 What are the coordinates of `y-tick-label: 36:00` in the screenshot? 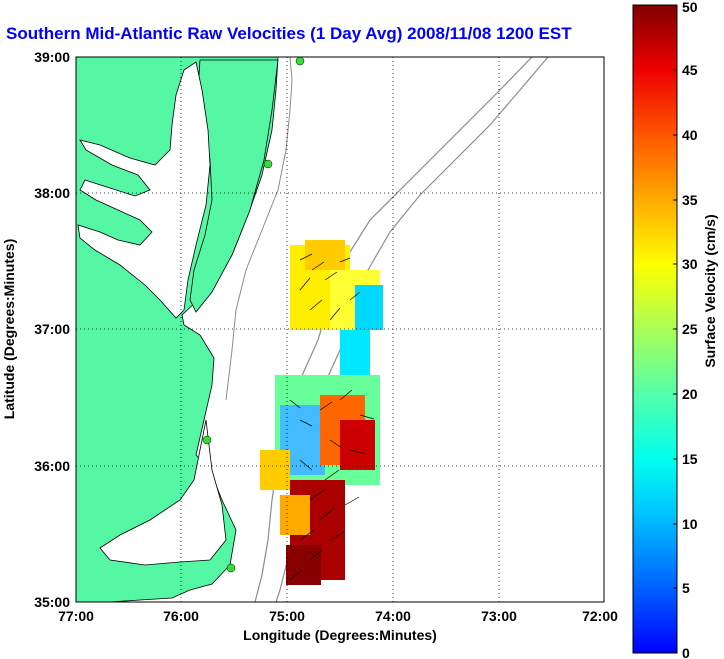 It's located at (52, 466).